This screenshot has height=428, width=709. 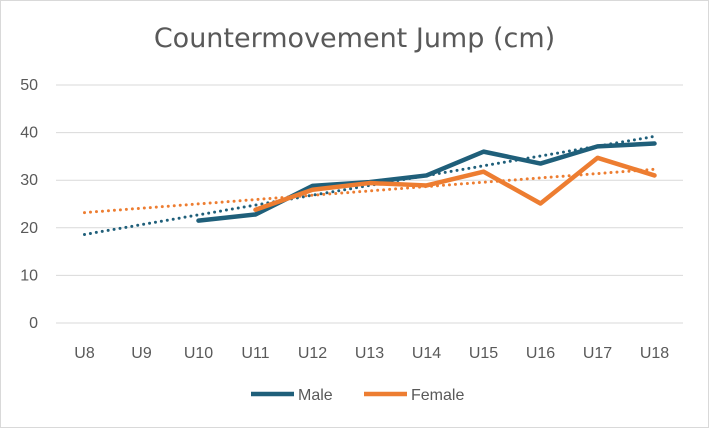 What do you see at coordinates (426, 353) in the screenshot?
I see `x-tick-label-U14: U14` at bounding box center [426, 353].